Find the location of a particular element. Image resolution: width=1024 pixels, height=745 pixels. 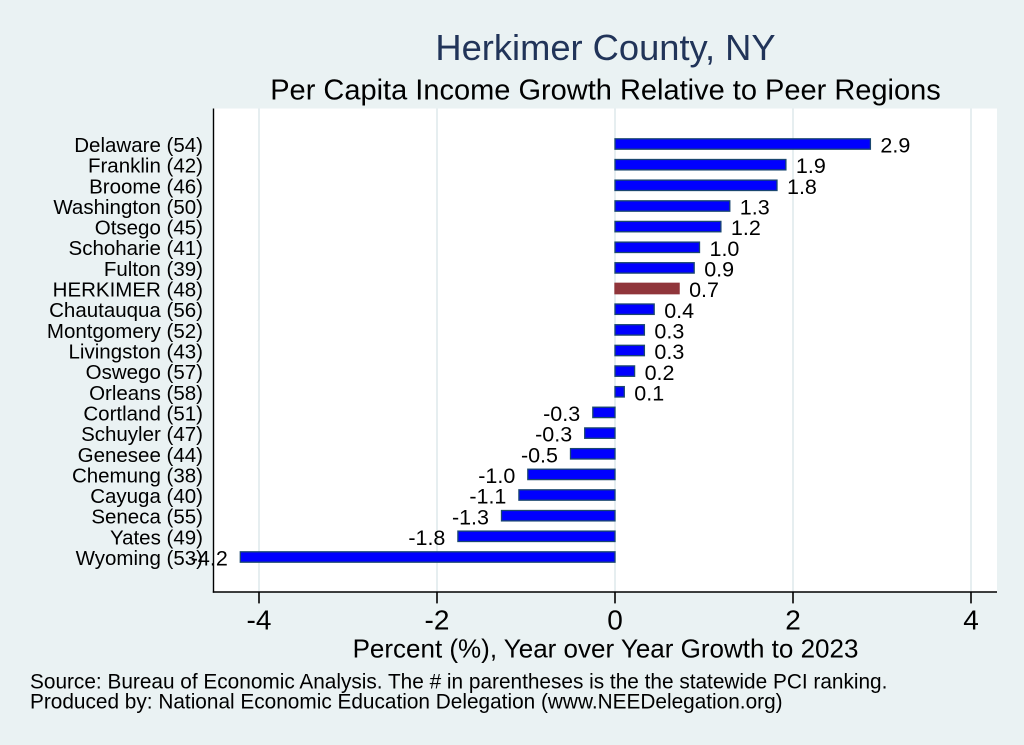

svg-text: 0.4 is located at coordinates (679, 311).